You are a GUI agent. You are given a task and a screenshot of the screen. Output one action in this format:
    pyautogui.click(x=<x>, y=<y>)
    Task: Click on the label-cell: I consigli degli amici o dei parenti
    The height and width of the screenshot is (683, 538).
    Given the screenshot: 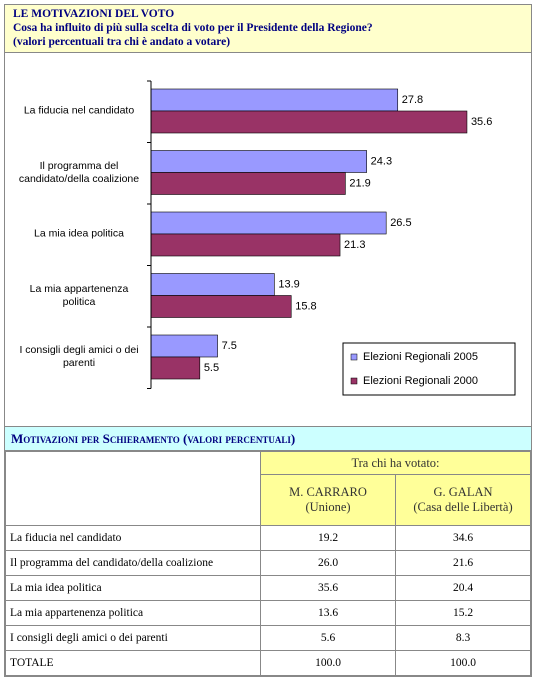 What is the action you would take?
    pyautogui.click(x=133, y=638)
    